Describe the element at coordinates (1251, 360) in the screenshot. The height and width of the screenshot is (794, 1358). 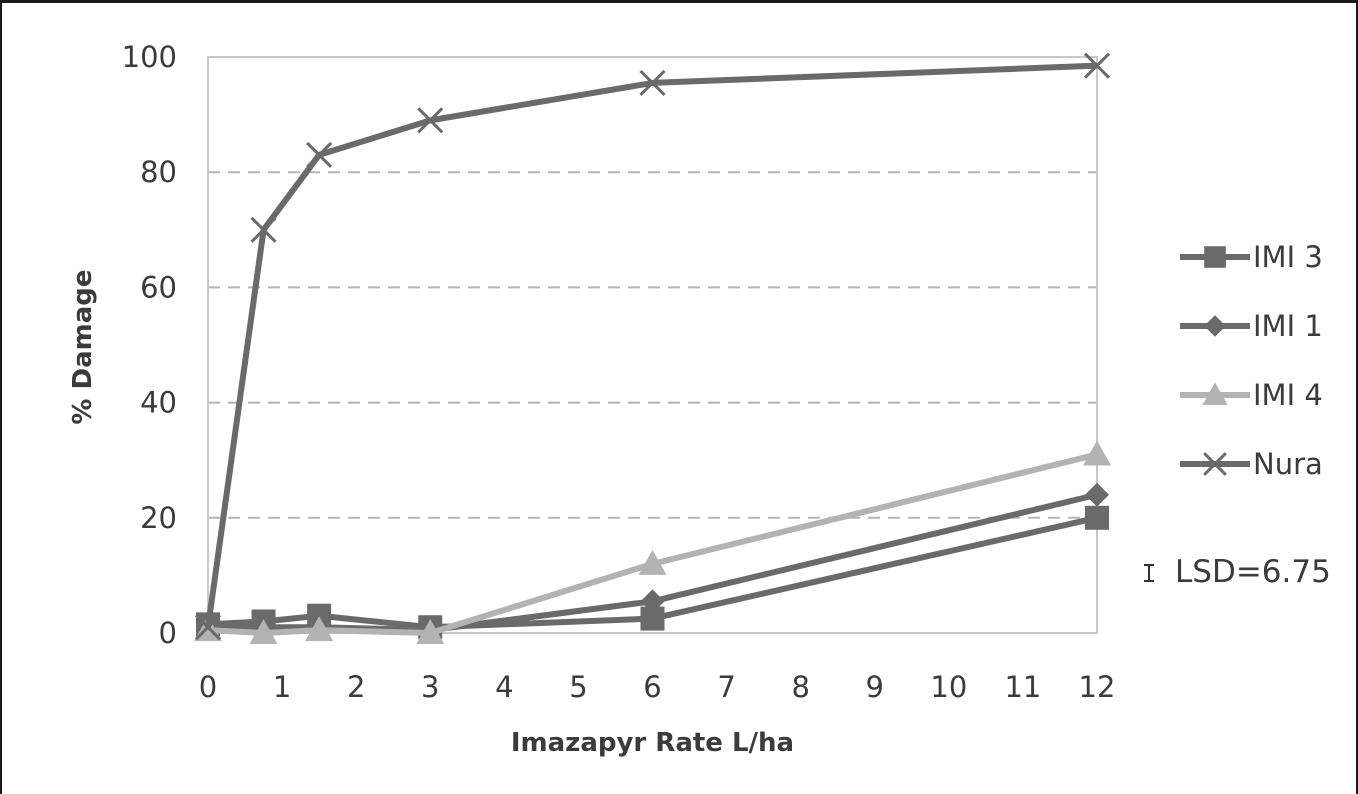
I see `legend: IMI 3 IMI 1 IMI 4 Nura` at that location.